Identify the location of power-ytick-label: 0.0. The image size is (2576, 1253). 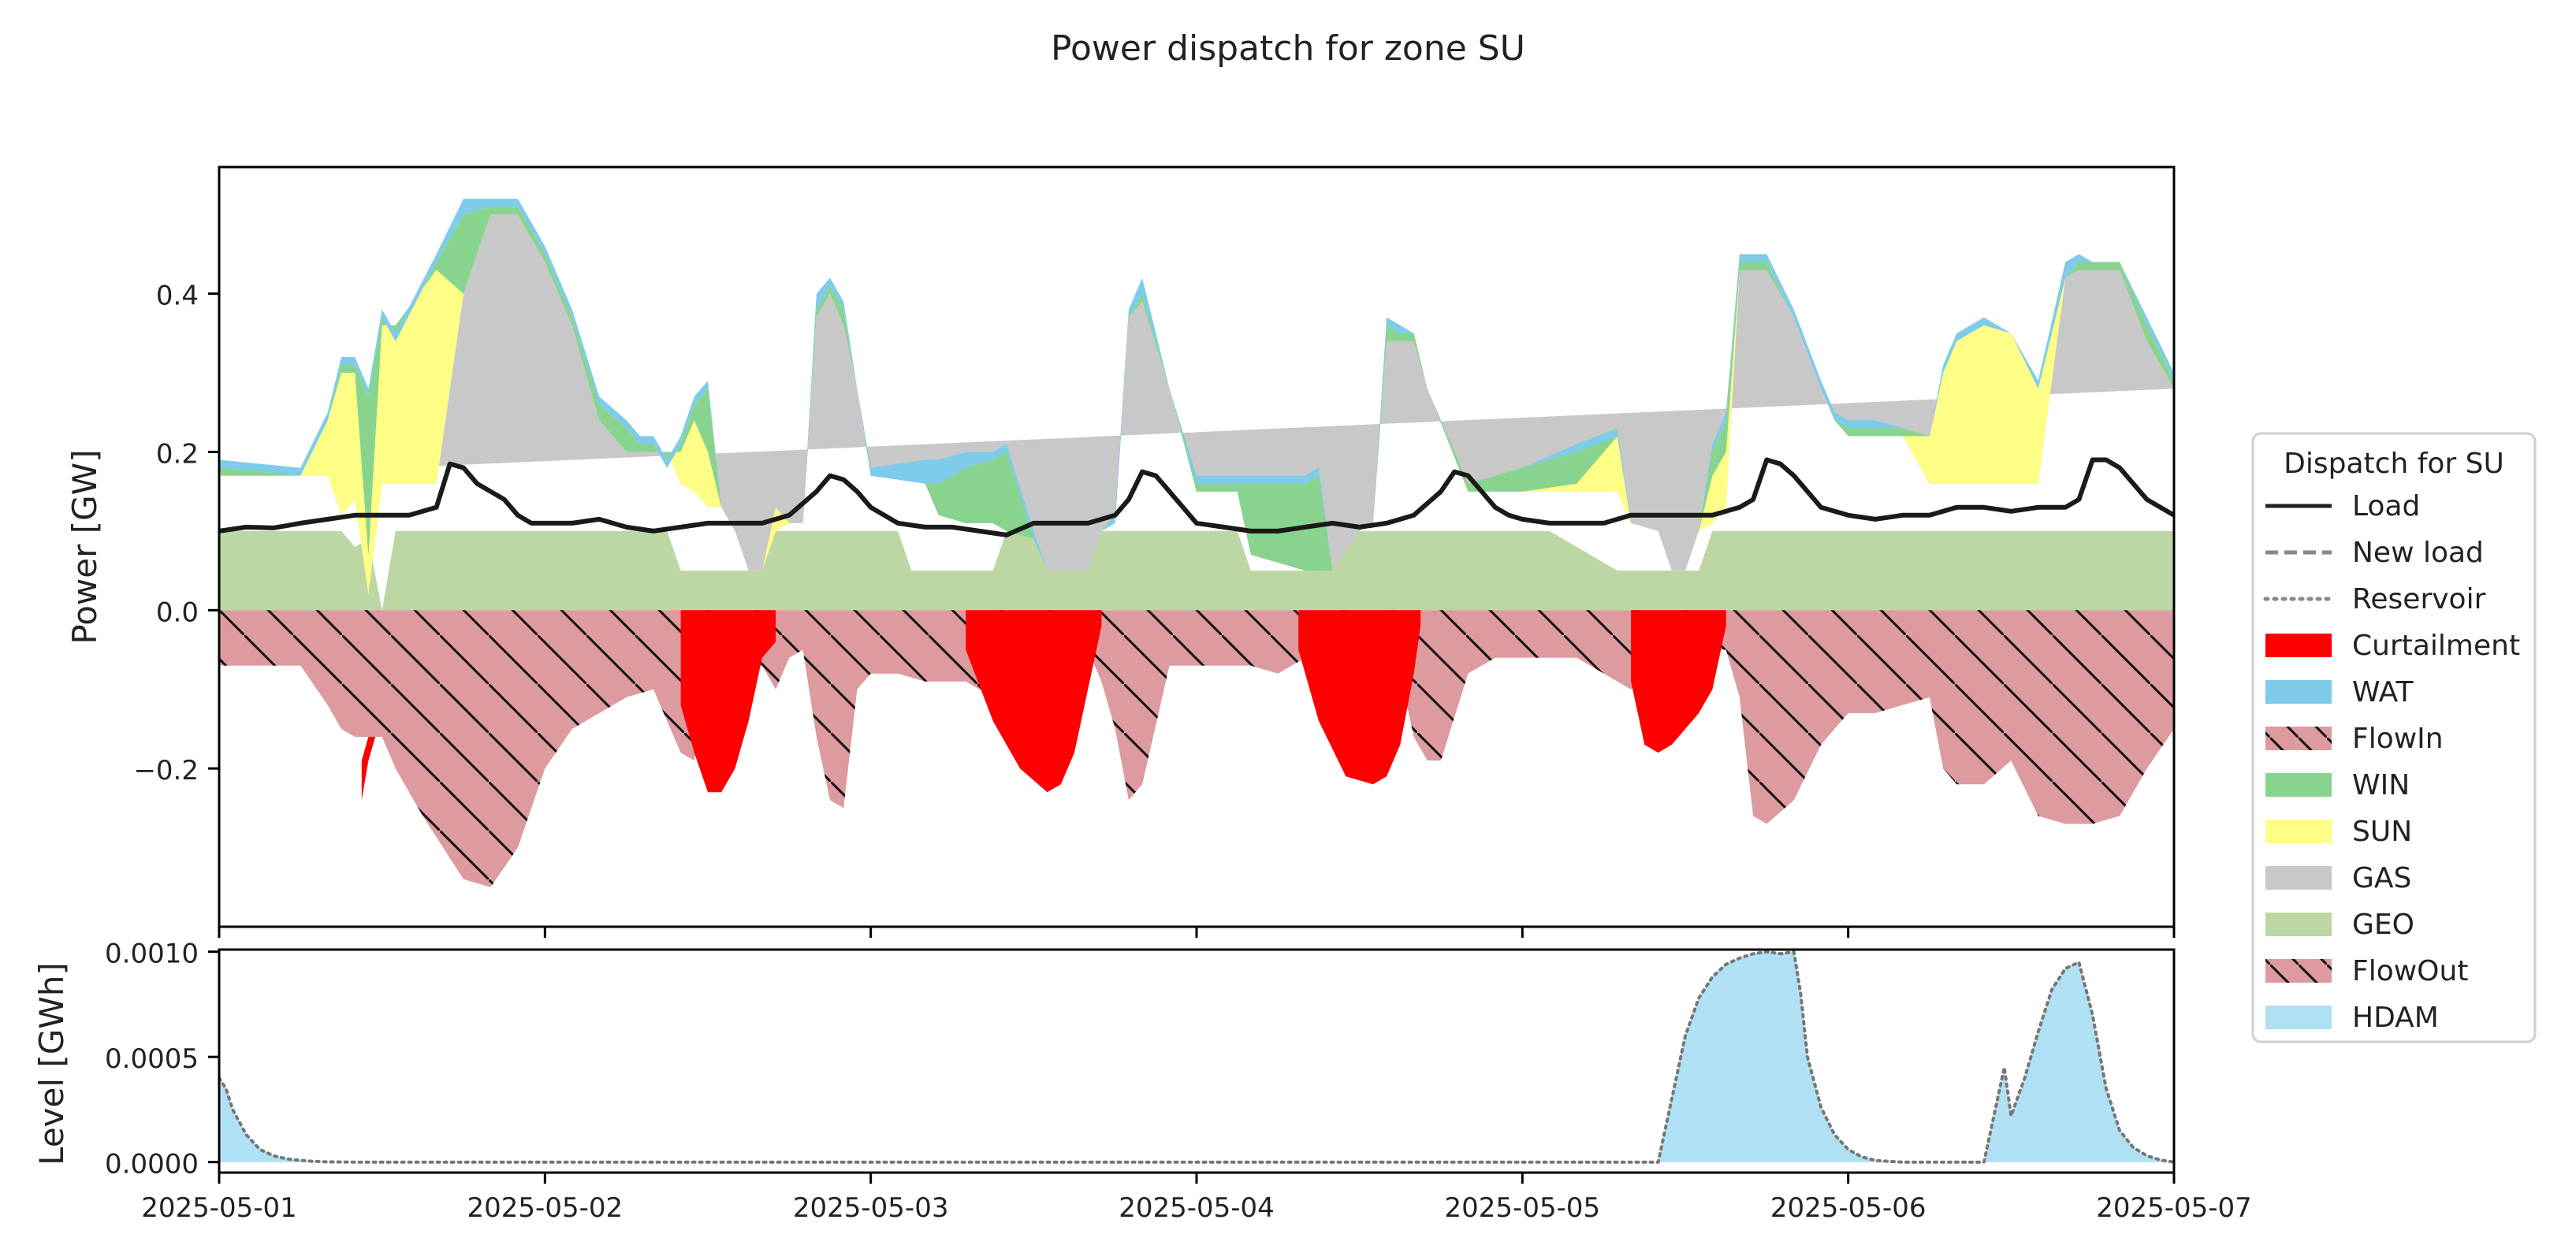
(177, 612).